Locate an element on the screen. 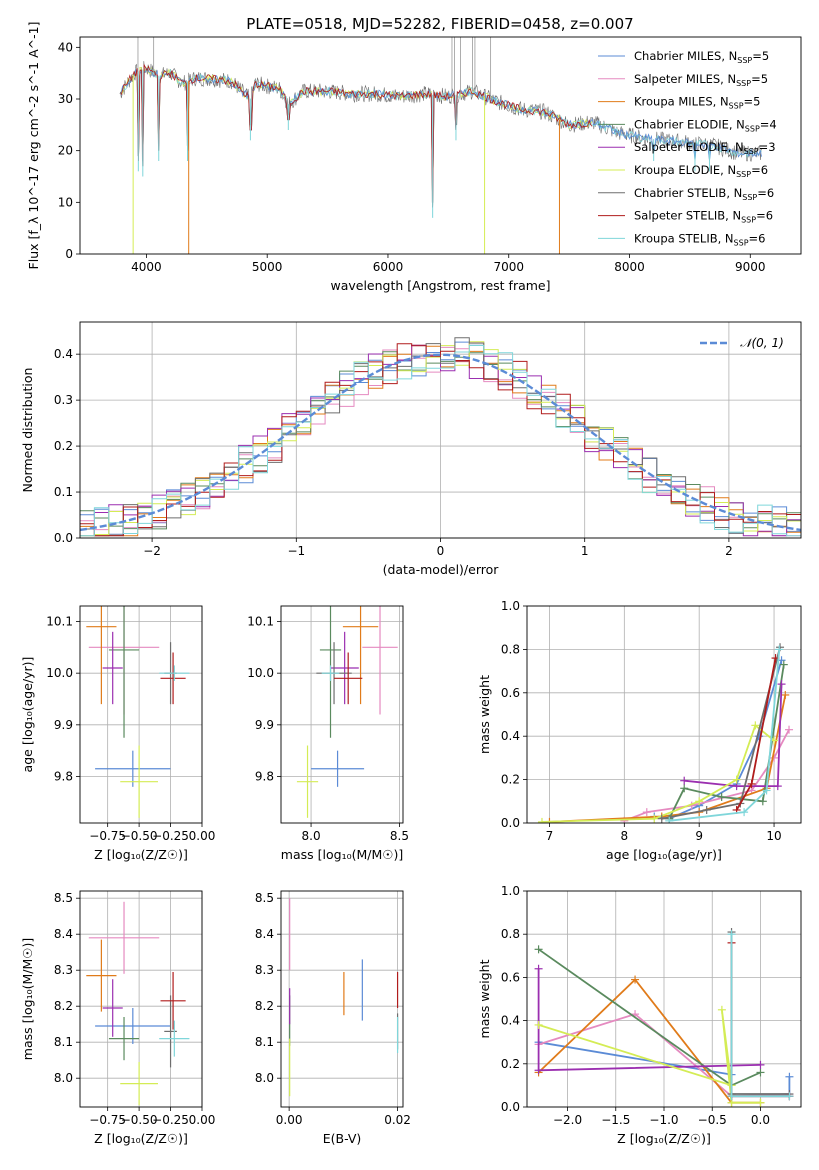  legend-label: Chabrier ELODIE, NSSP=4 is located at coordinates (705, 125).